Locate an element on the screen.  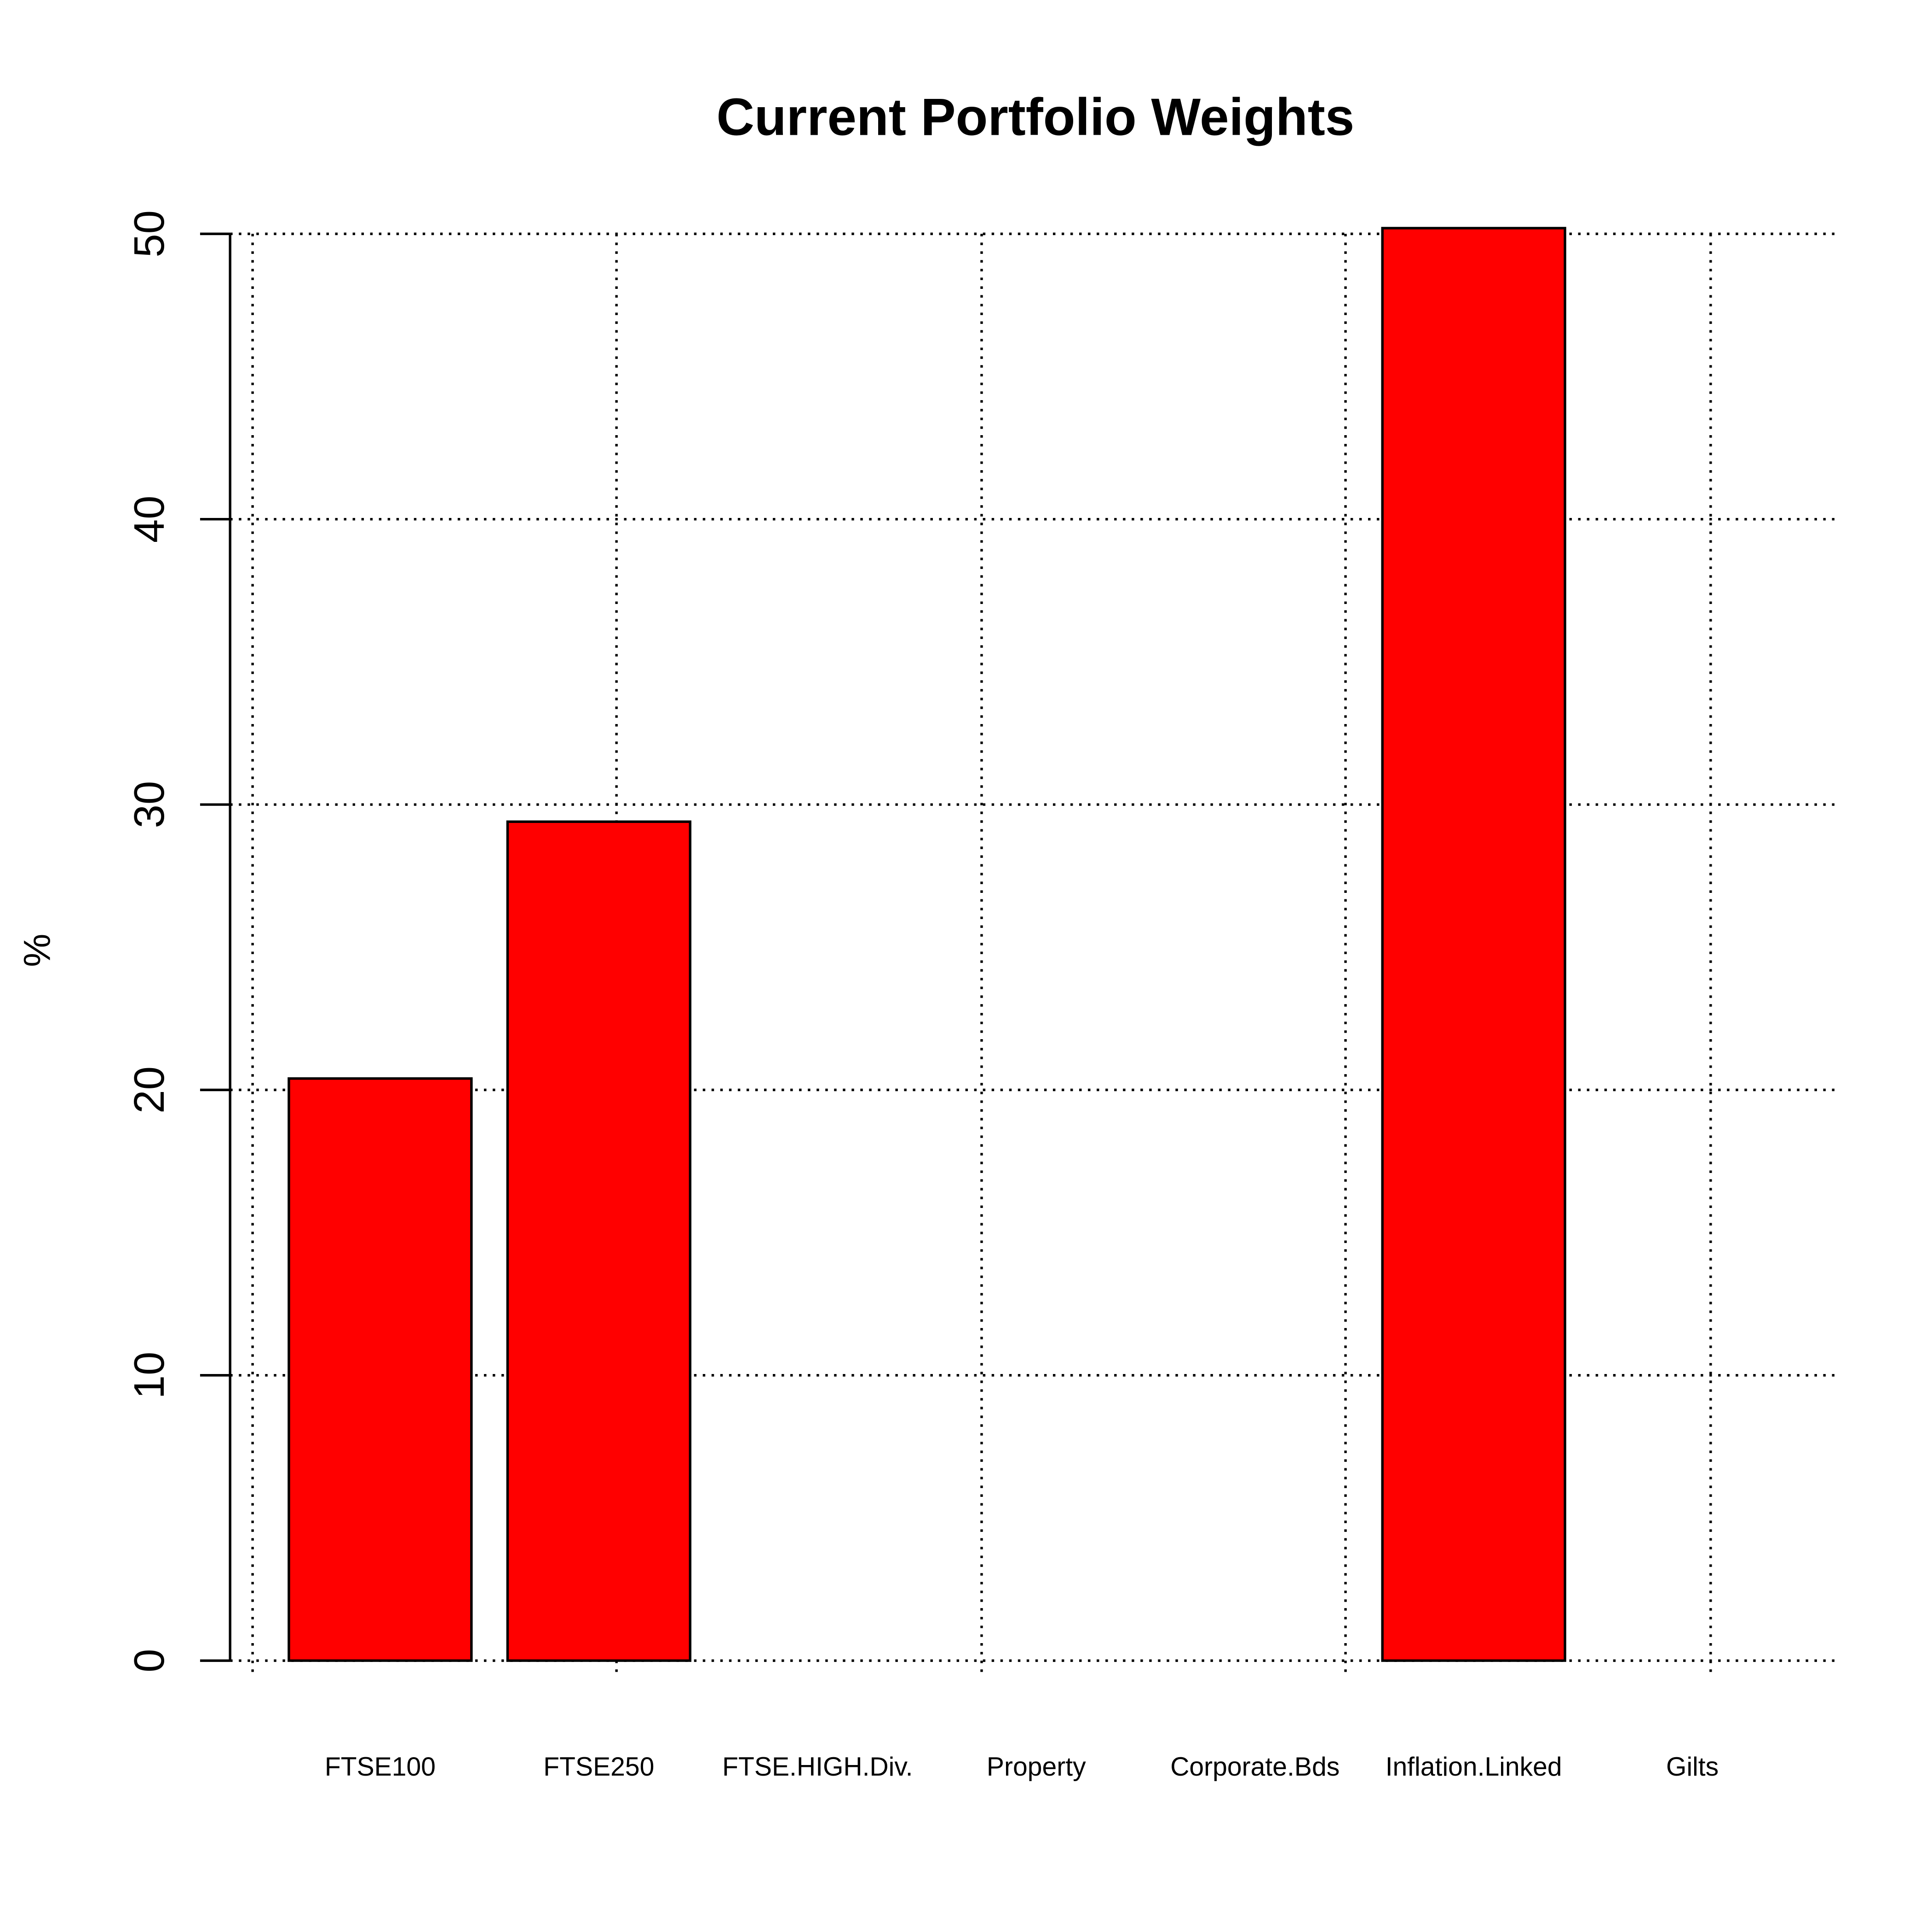
x-tick-label: Inflation.Linked is located at coordinates (1474, 1767).